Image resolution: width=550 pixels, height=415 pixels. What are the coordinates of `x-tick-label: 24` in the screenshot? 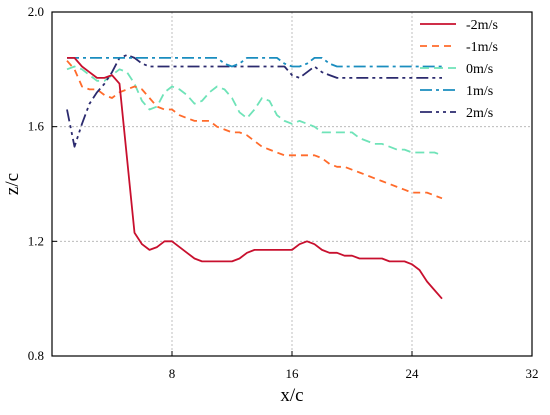 It's located at (413, 373).